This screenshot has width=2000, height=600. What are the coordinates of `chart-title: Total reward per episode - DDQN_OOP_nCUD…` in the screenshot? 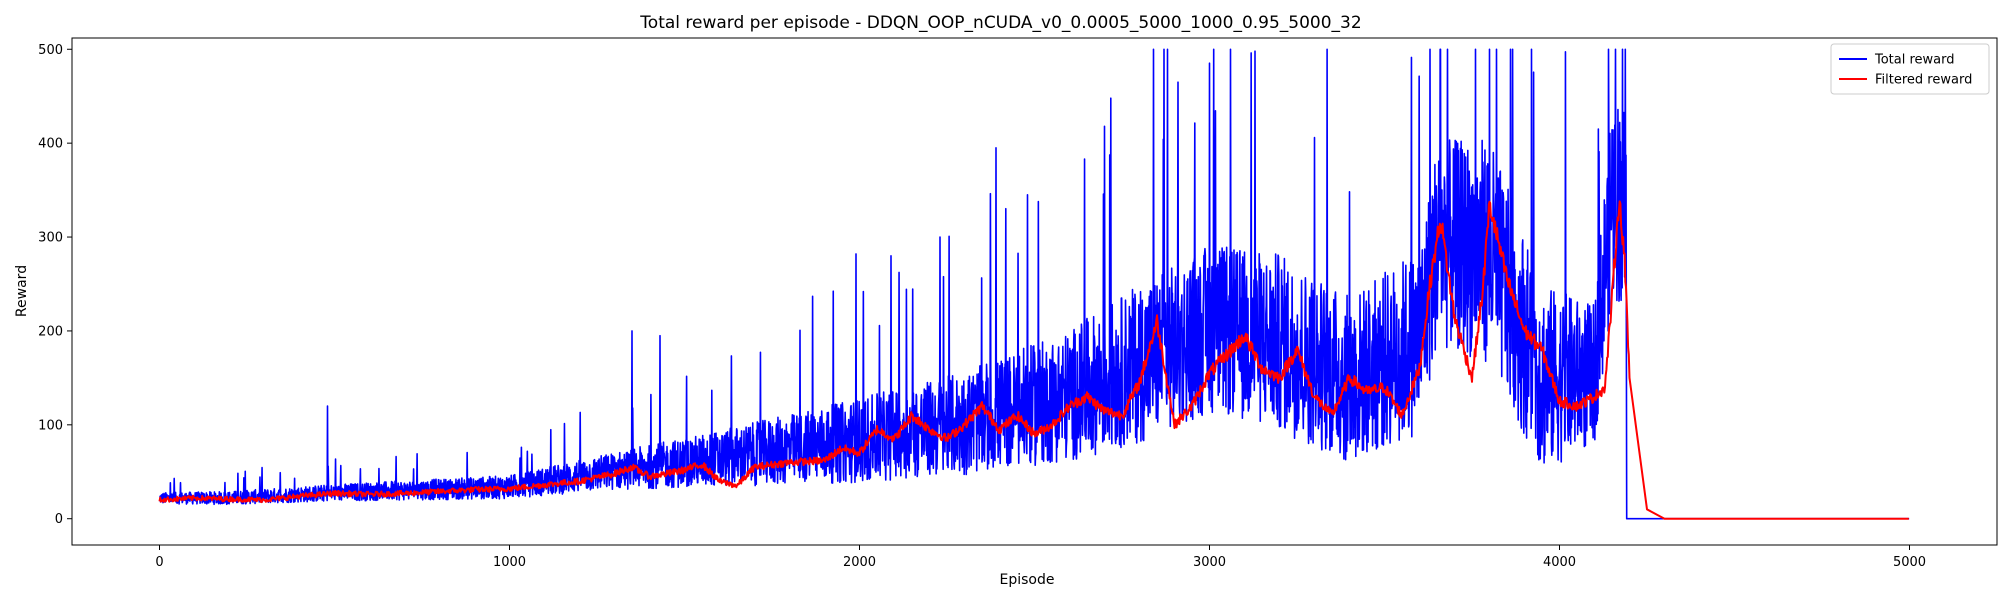 It's located at (1000, 23).